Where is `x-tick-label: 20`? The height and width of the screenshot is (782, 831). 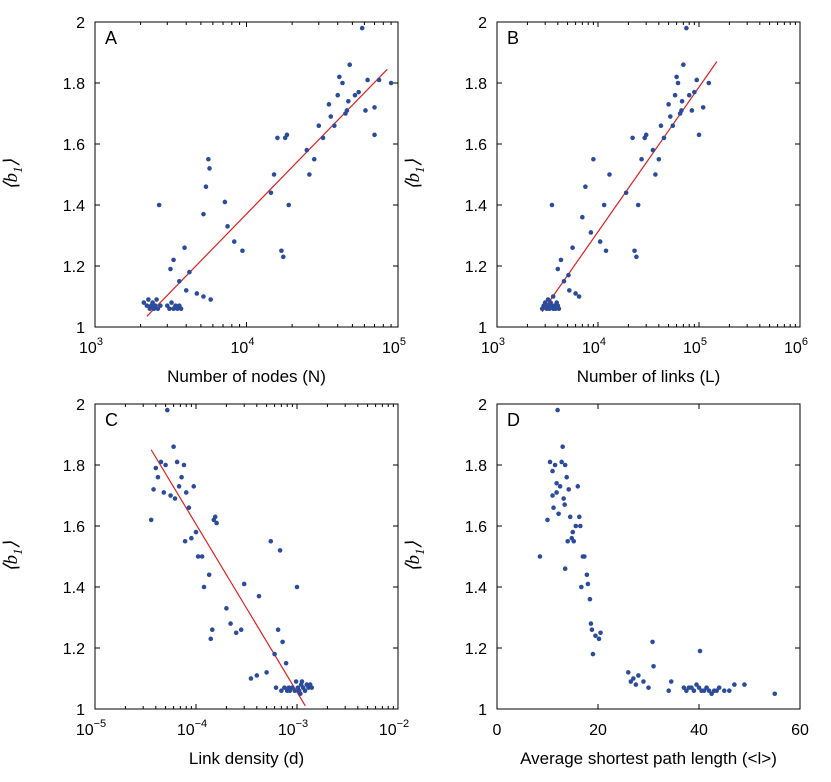
x-tick-label: 20 is located at coordinates (598, 730).